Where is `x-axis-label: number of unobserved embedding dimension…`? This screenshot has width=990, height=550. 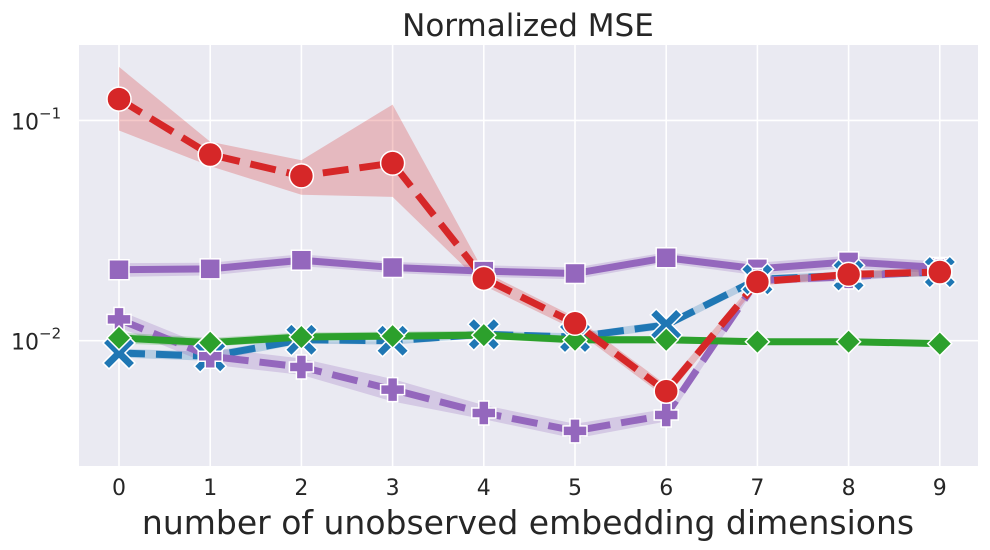 x-axis-label: number of unobserved embedding dimension… is located at coordinates (528, 522).